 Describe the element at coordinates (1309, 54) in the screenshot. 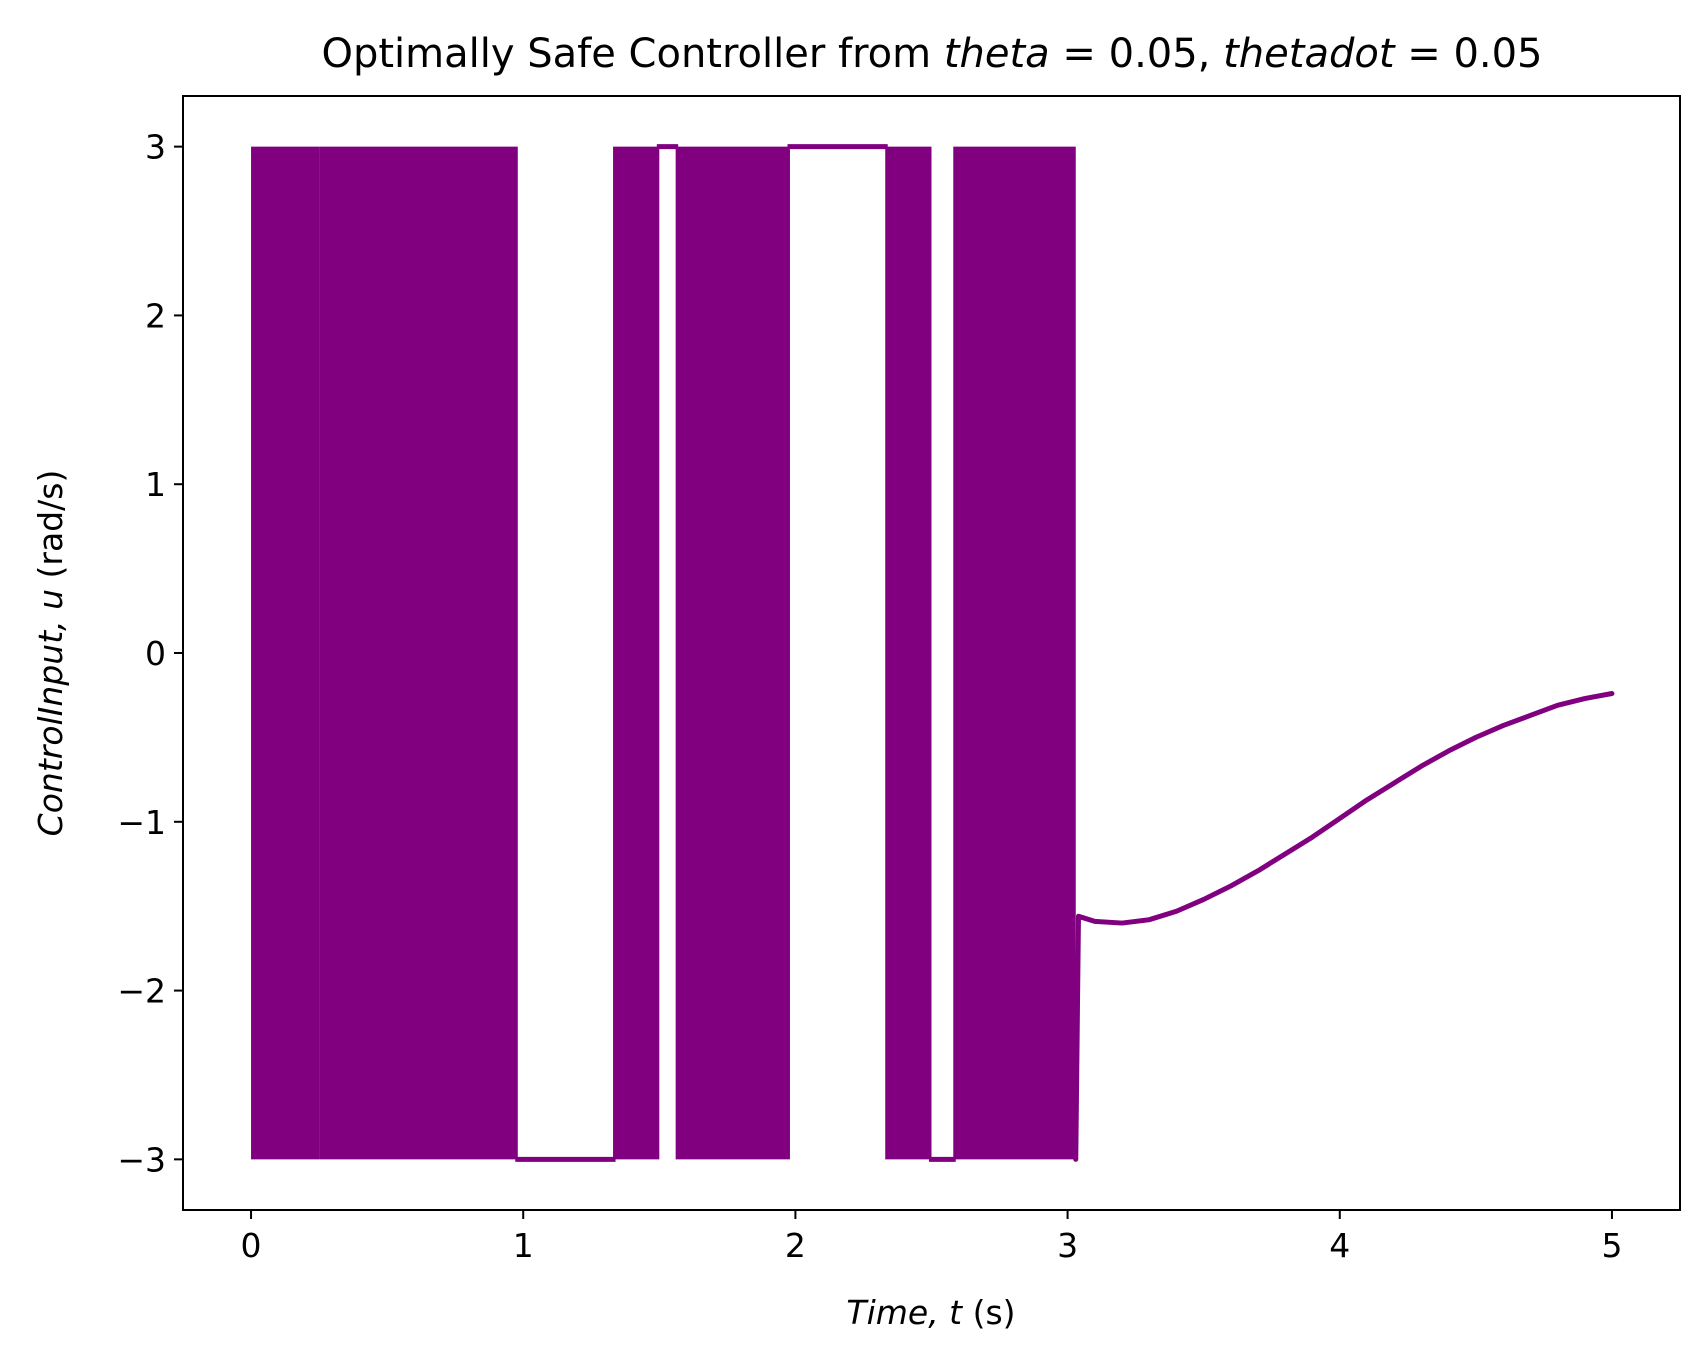

I see `chart-title-var-thetadot: thetadot` at that location.